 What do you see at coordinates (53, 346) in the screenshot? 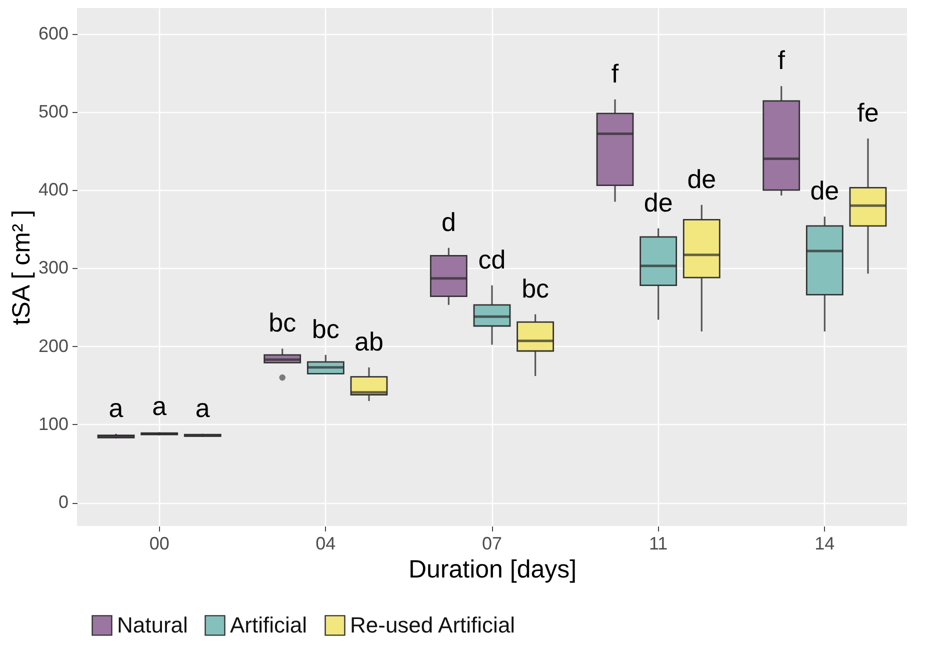
I see `y-tick-label: 200` at bounding box center [53, 346].